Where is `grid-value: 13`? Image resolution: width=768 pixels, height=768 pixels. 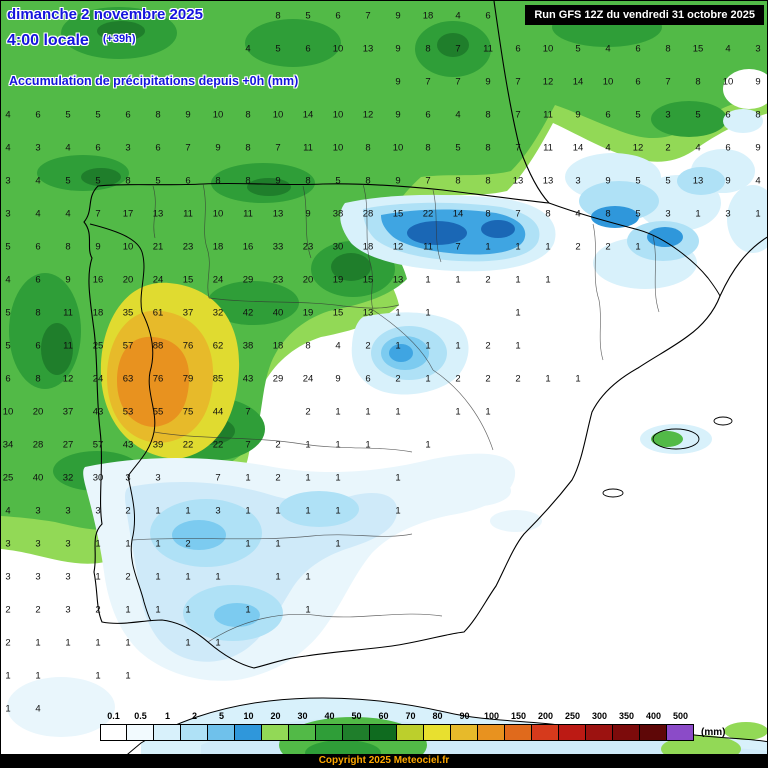 grid-value: 13 is located at coordinates (368, 313).